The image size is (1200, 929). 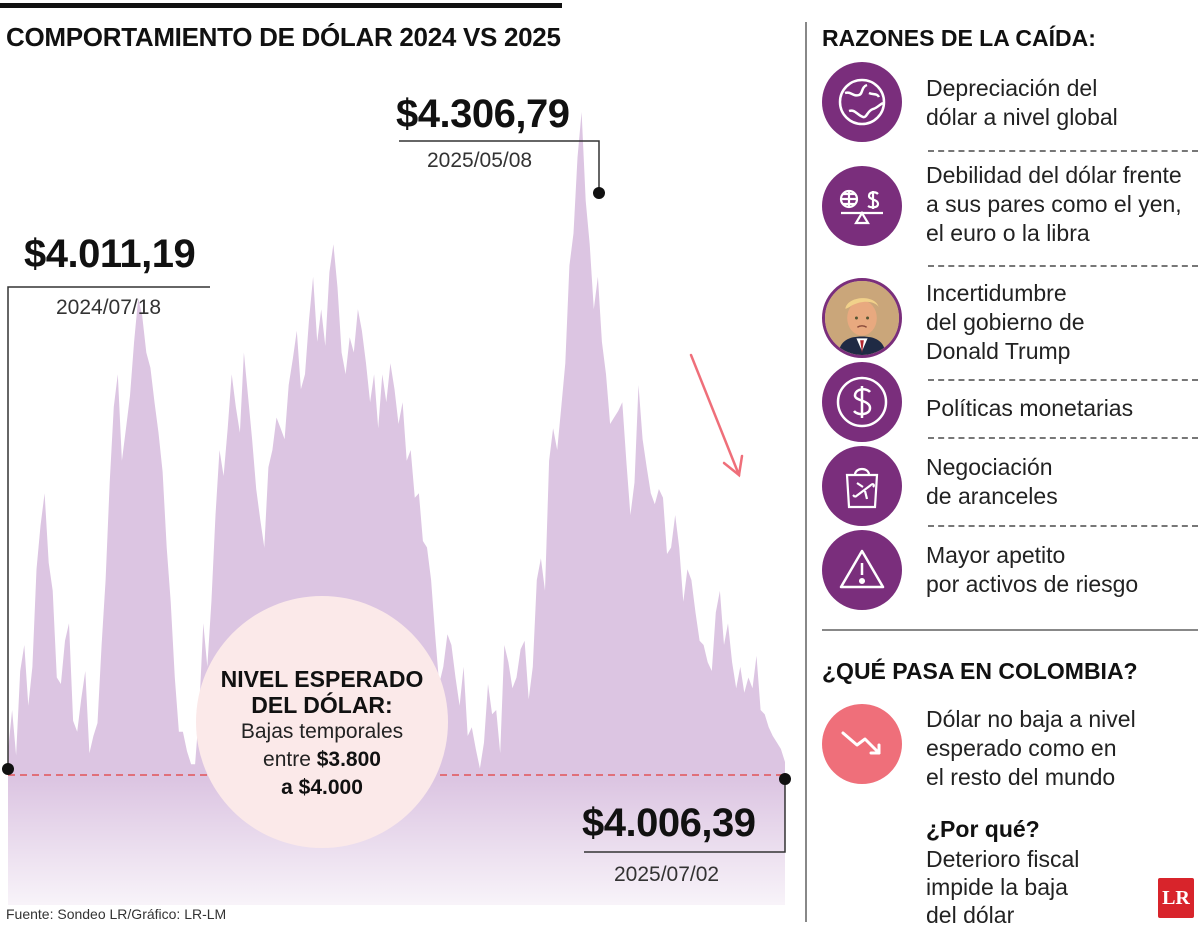 I want to click on why-line: Deterioro fiscal, so click(x=1003, y=859).